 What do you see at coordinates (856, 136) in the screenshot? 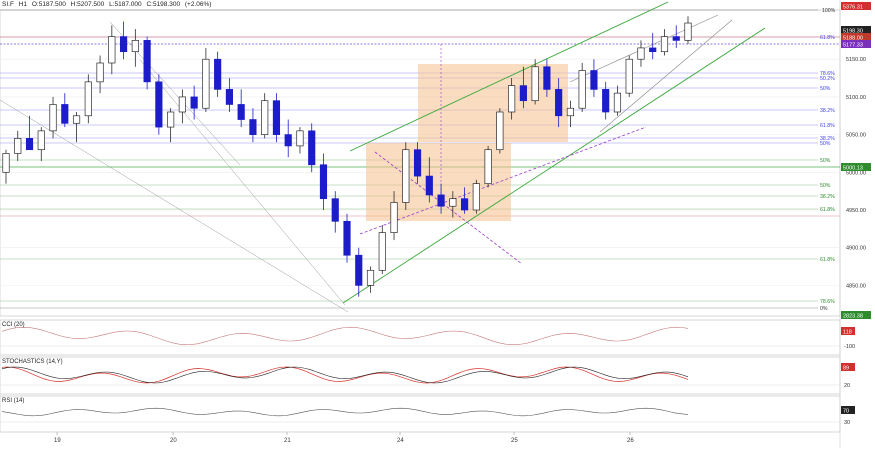
I see `price-tick-label: 5050.00` at bounding box center [856, 136].